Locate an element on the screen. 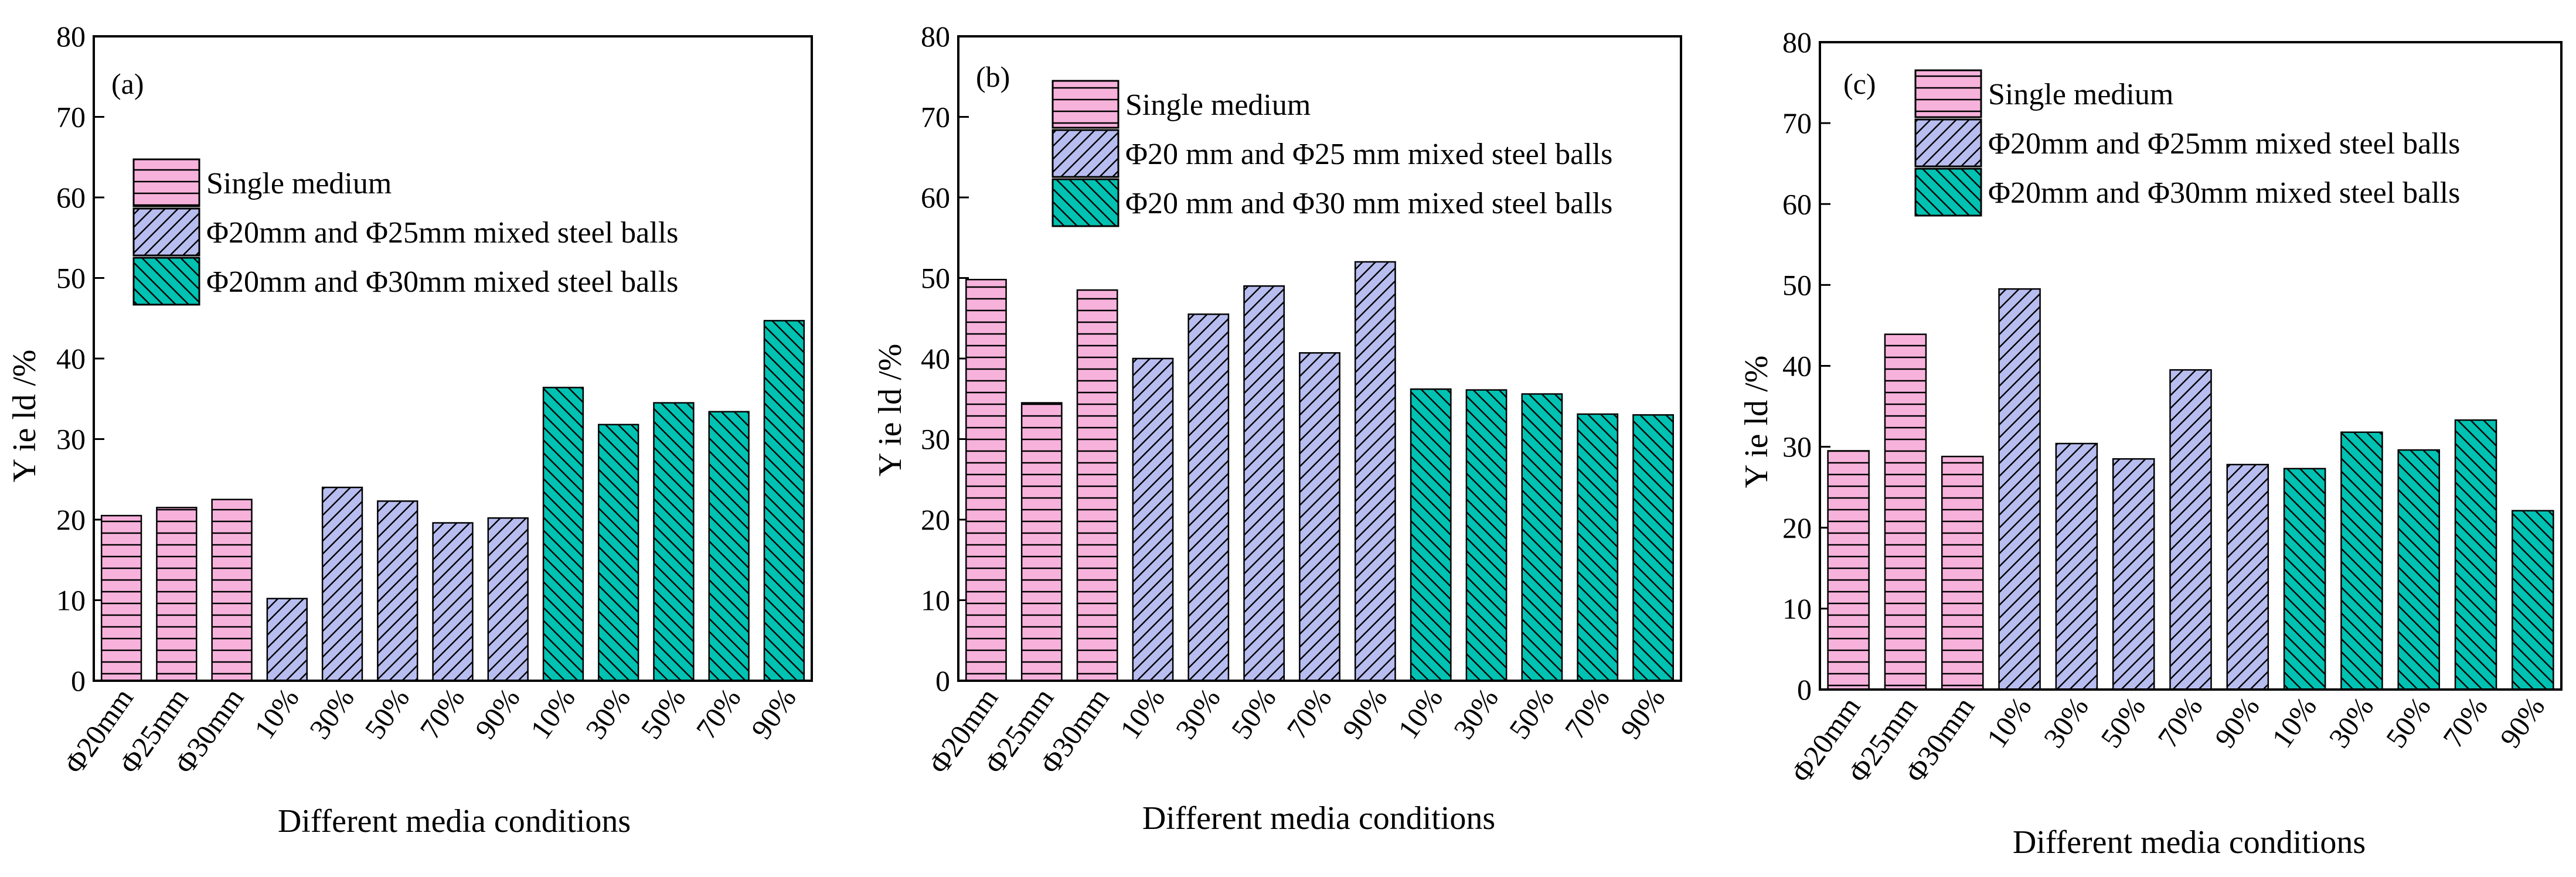  legend-entry-phi20-phi25: Φ20mm and Φ25mm mixed steel balls is located at coordinates (2187, 143).